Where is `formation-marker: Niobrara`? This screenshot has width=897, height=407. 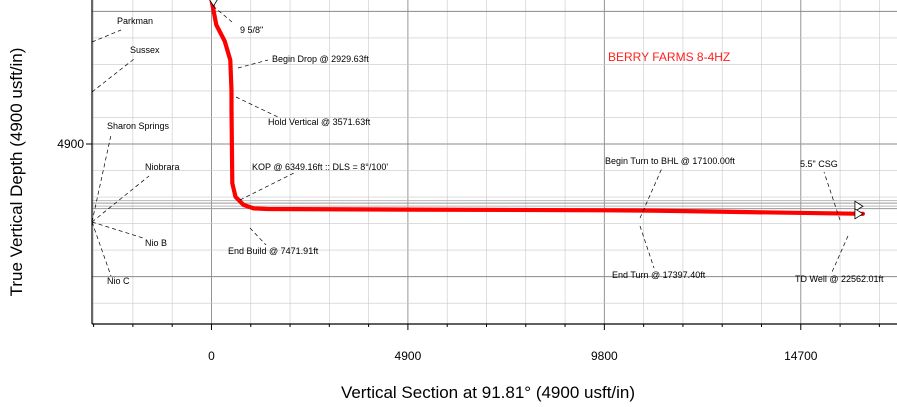 formation-marker: Niobrara is located at coordinates (135, 192).